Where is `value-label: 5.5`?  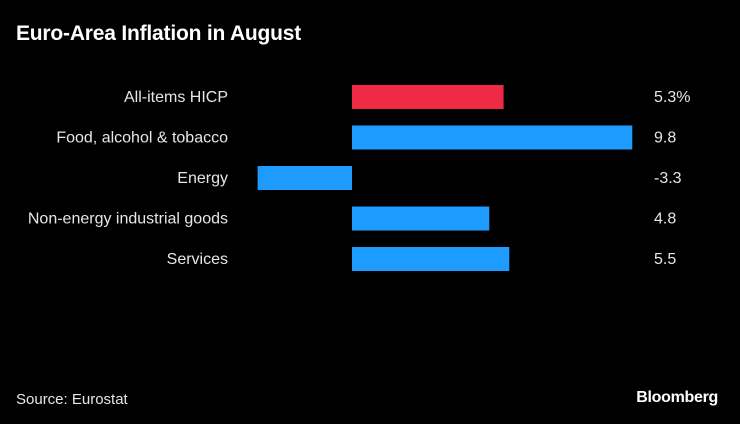
value-label: 5.5 is located at coordinates (665, 259).